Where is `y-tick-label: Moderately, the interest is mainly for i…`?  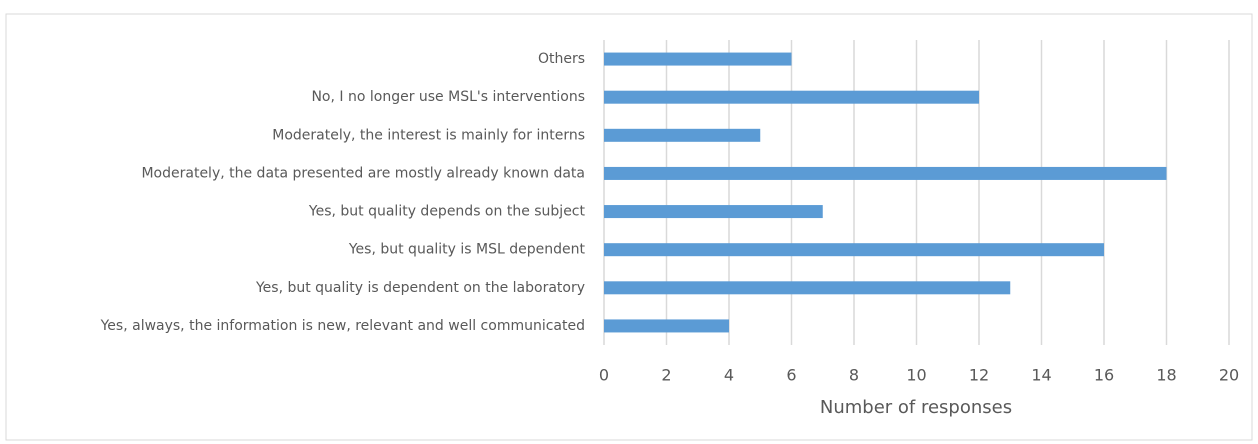 y-tick-label: Moderately, the interest is mainly for i… is located at coordinates (428, 135).